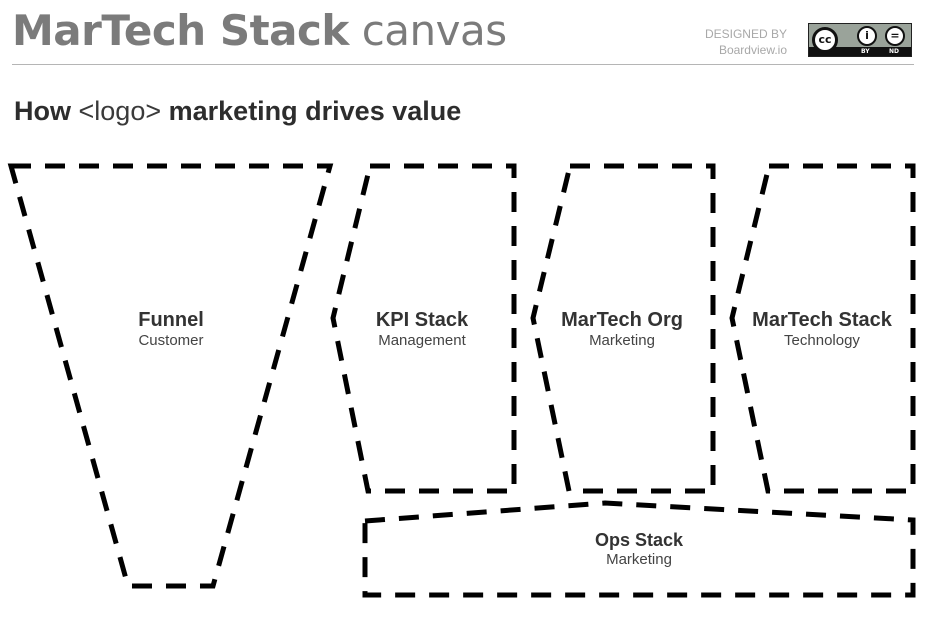  What do you see at coordinates (752, 50) in the screenshot?
I see `designed-by-brand: Boardview.io` at bounding box center [752, 50].